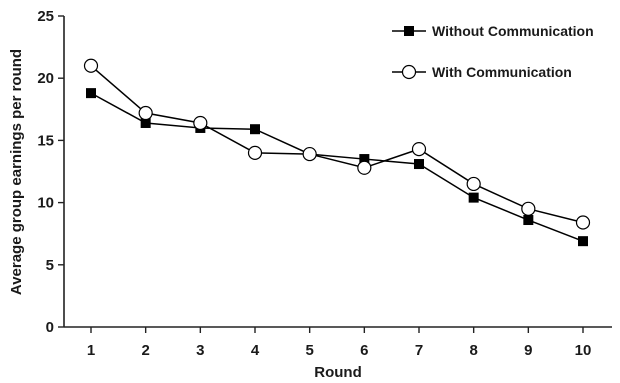  Describe the element at coordinates (91, 350) in the screenshot. I see `x-tick-label: 1` at that location.